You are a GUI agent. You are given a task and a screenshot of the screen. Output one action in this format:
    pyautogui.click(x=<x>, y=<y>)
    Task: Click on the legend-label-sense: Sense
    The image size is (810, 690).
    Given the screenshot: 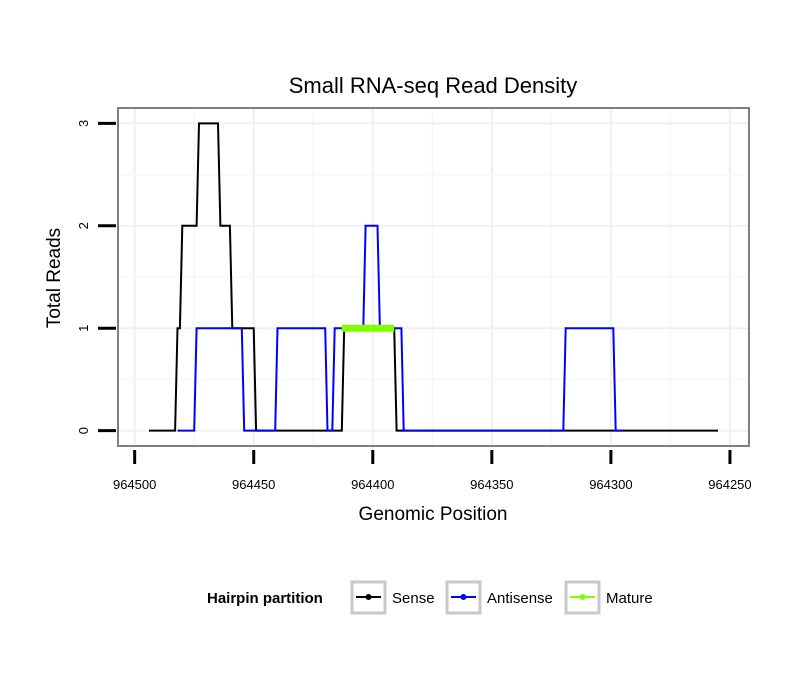 What is the action you would take?
    pyautogui.click(x=413, y=598)
    